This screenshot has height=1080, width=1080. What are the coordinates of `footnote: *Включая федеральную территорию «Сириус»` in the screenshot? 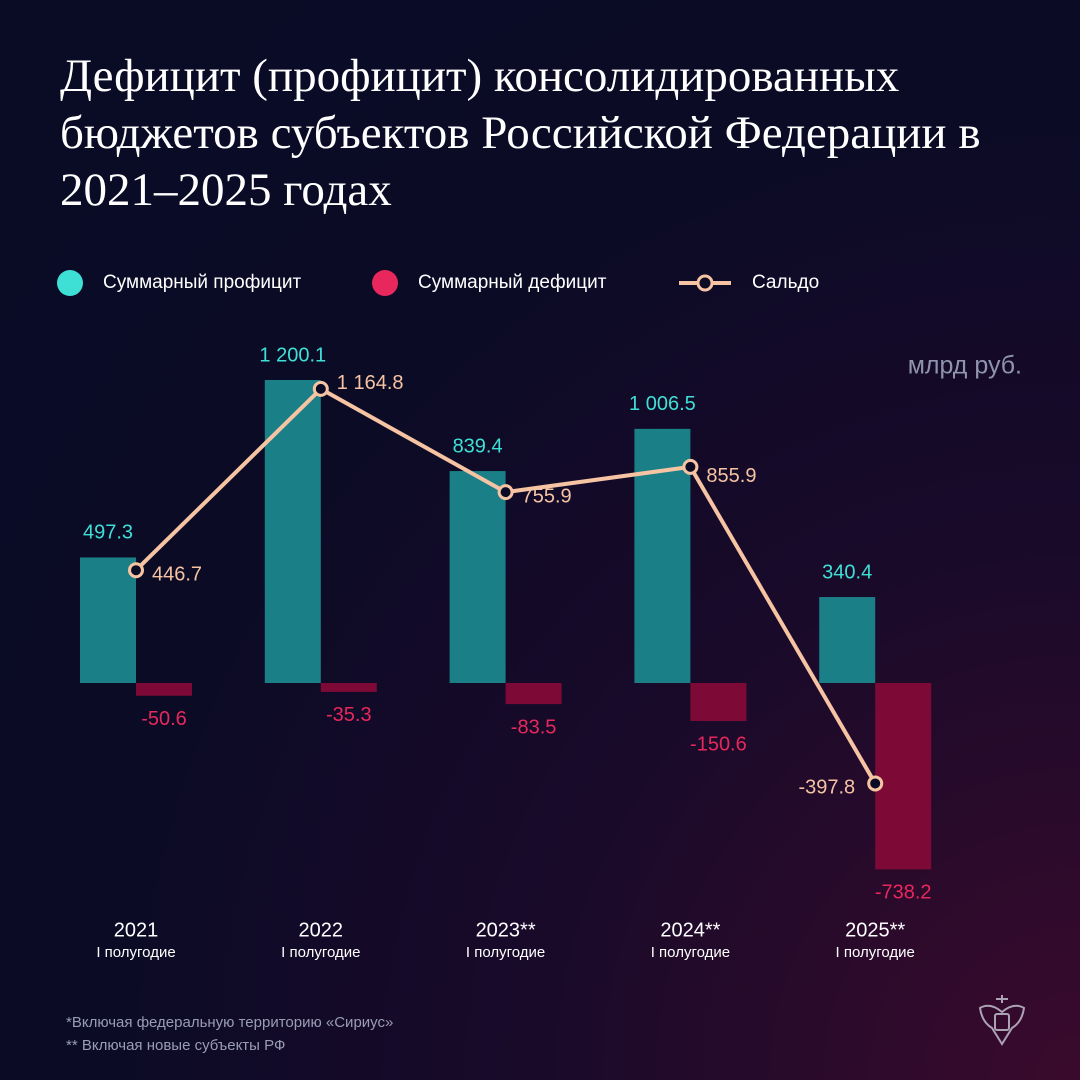 It's located at (229, 1022).